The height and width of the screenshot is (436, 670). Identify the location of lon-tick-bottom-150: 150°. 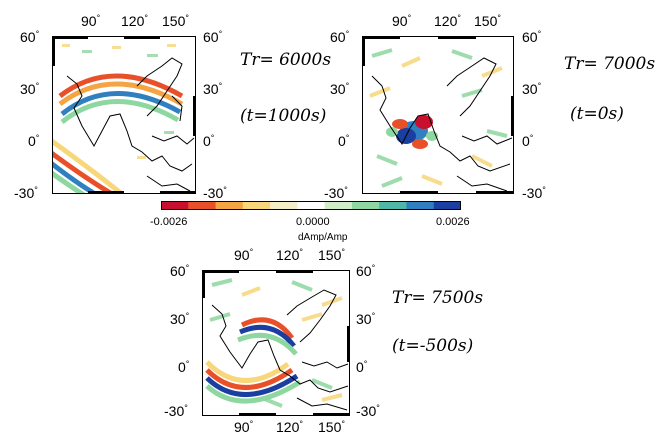
(331, 427).